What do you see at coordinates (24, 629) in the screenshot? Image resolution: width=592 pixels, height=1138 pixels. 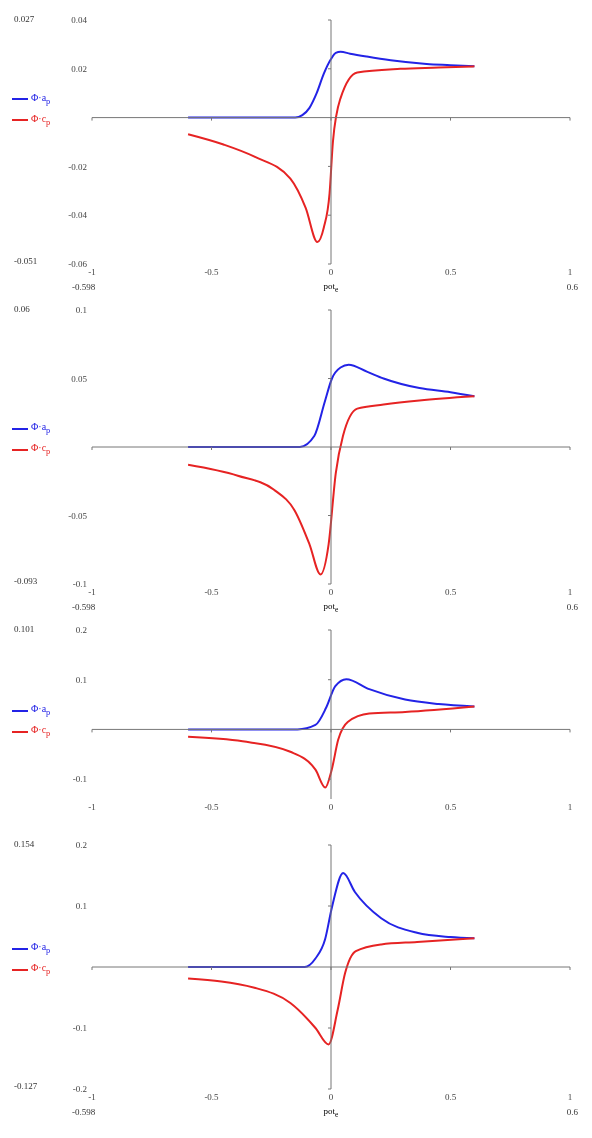 I see `text: 0.101` at bounding box center [24, 629].